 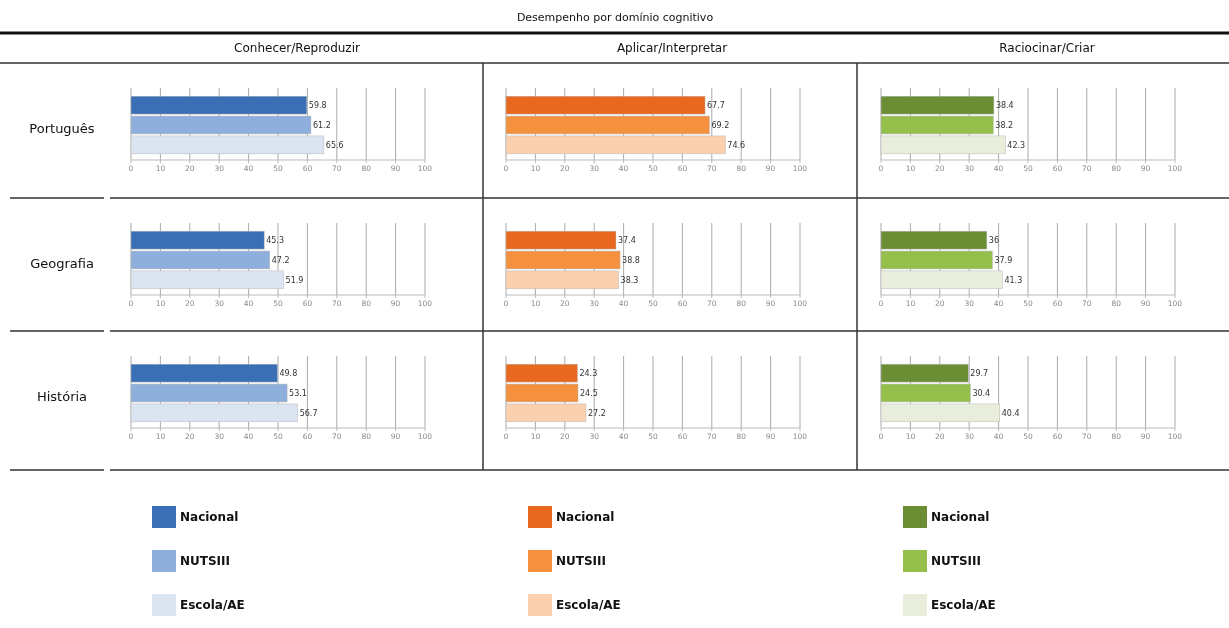 What do you see at coordinates (294, 280) in the screenshot?
I see `data-label: 51.9` at bounding box center [294, 280].